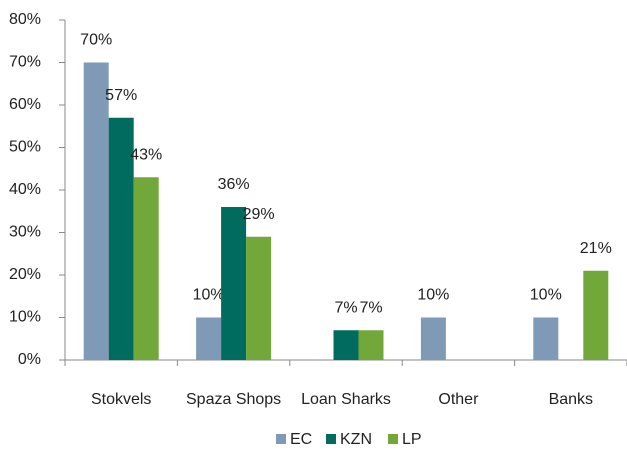 This screenshot has width=627, height=450. Describe the element at coordinates (25, 19) in the screenshot. I see `y-tick-label: 80%` at that location.